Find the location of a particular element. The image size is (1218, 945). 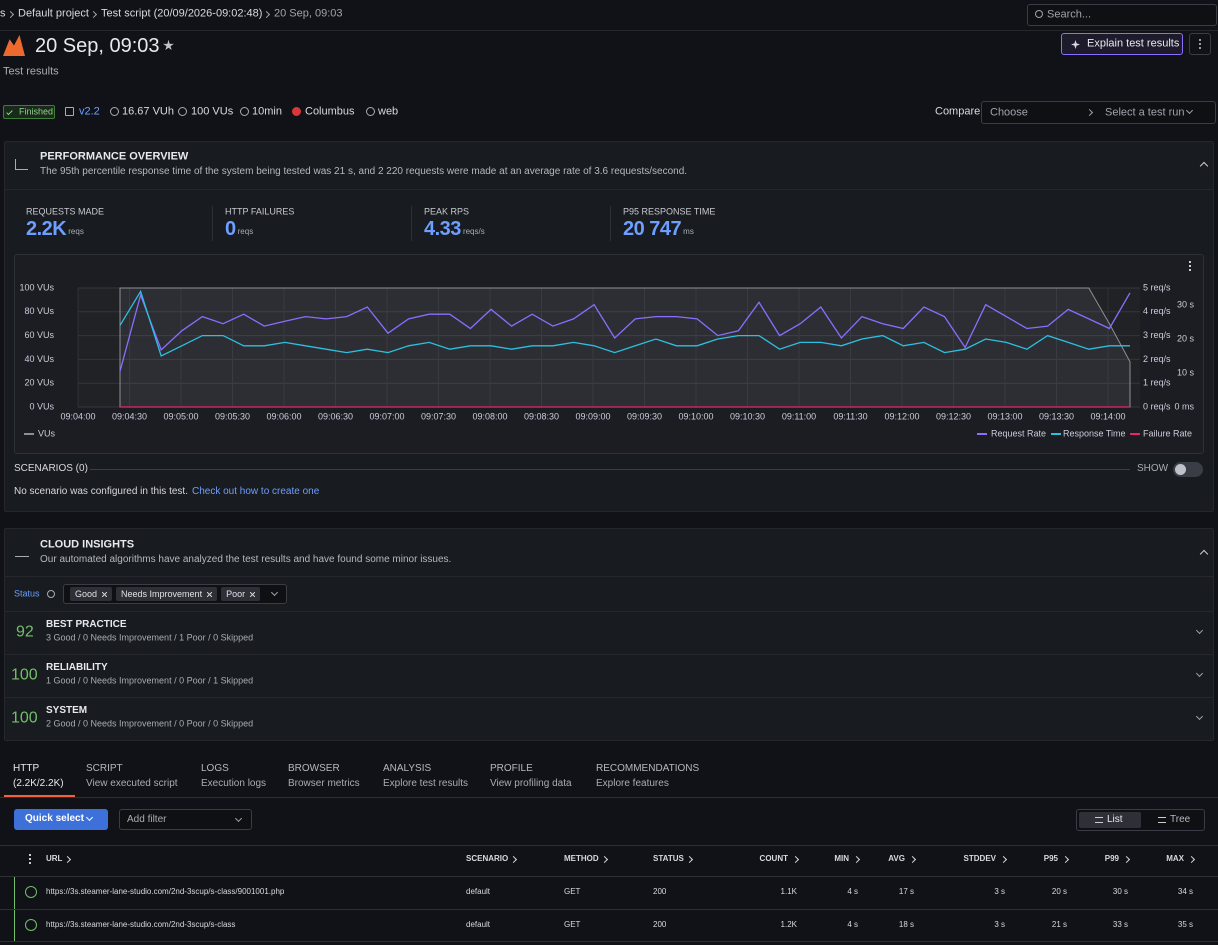

column-header: P99 is located at coordinates (1111, 859).